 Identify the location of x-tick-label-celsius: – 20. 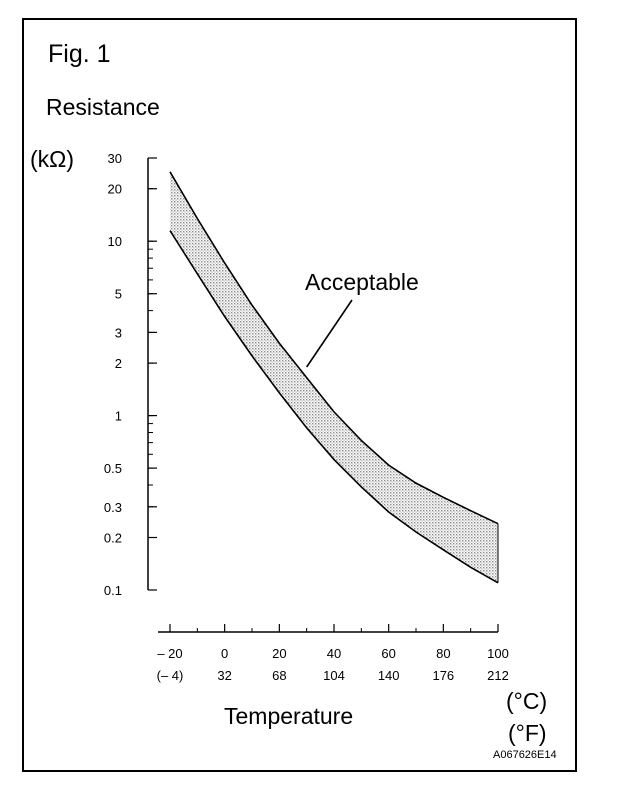
(169, 653).